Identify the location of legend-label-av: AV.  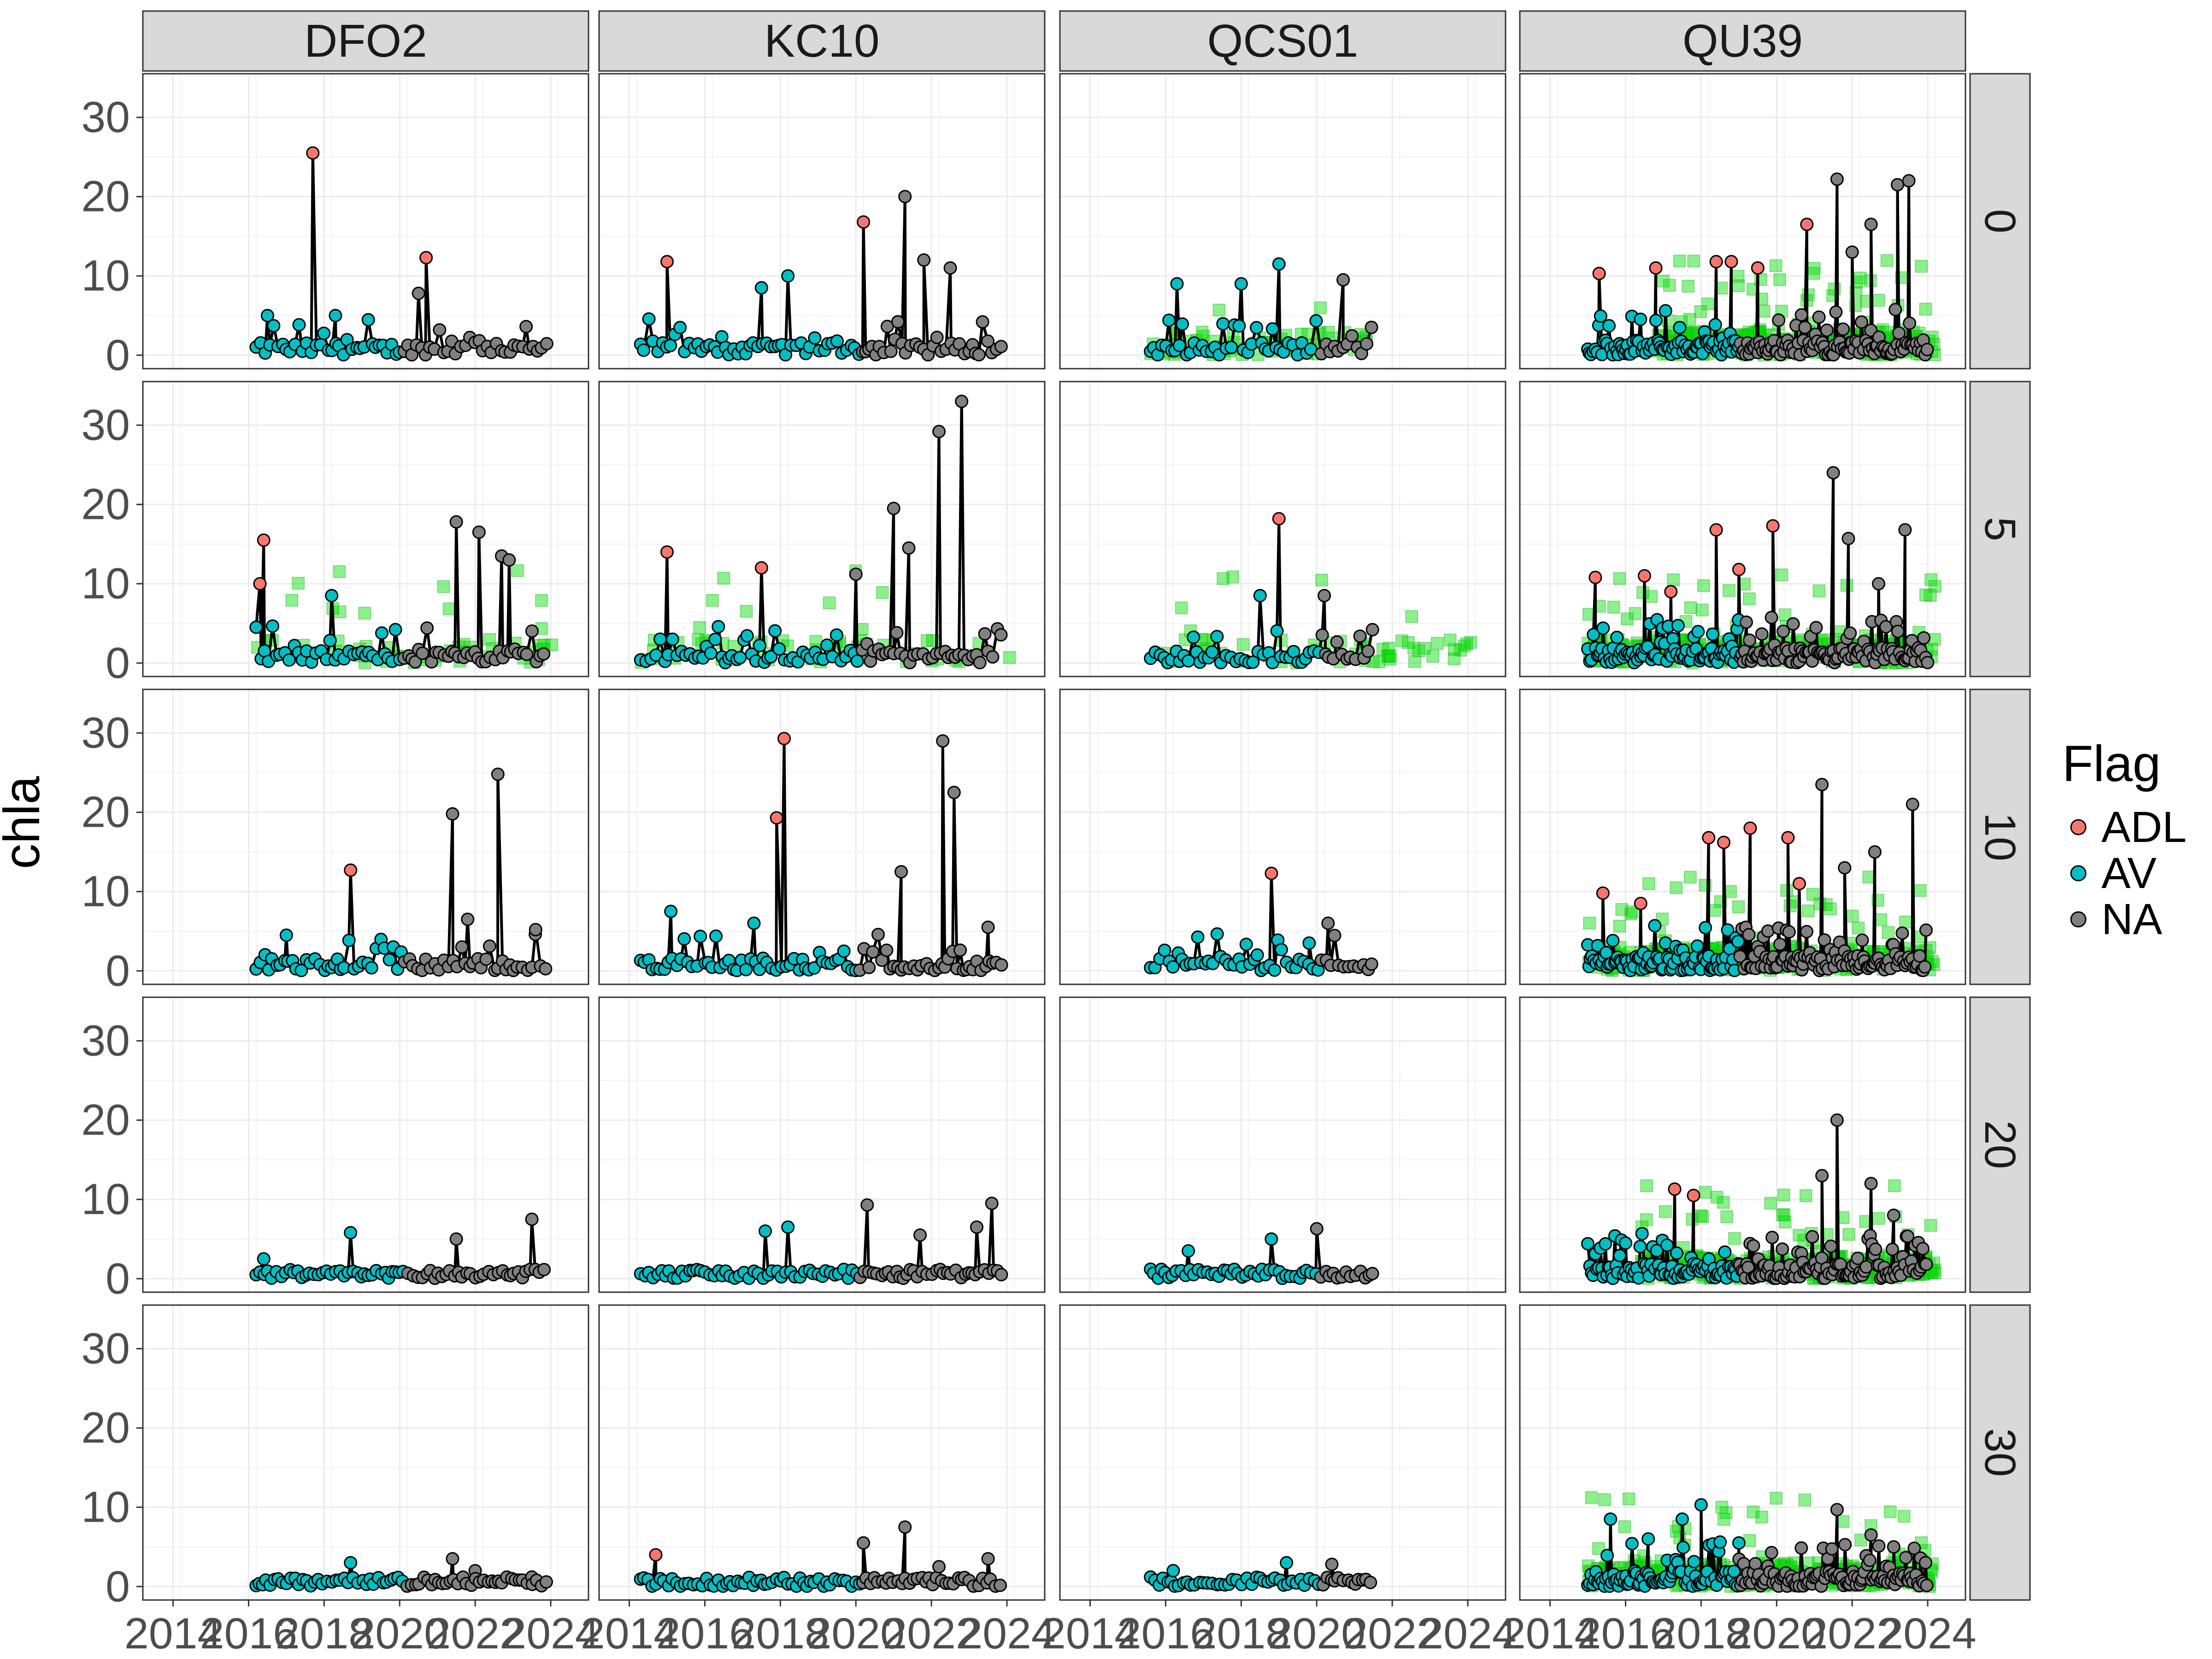
(2129, 873).